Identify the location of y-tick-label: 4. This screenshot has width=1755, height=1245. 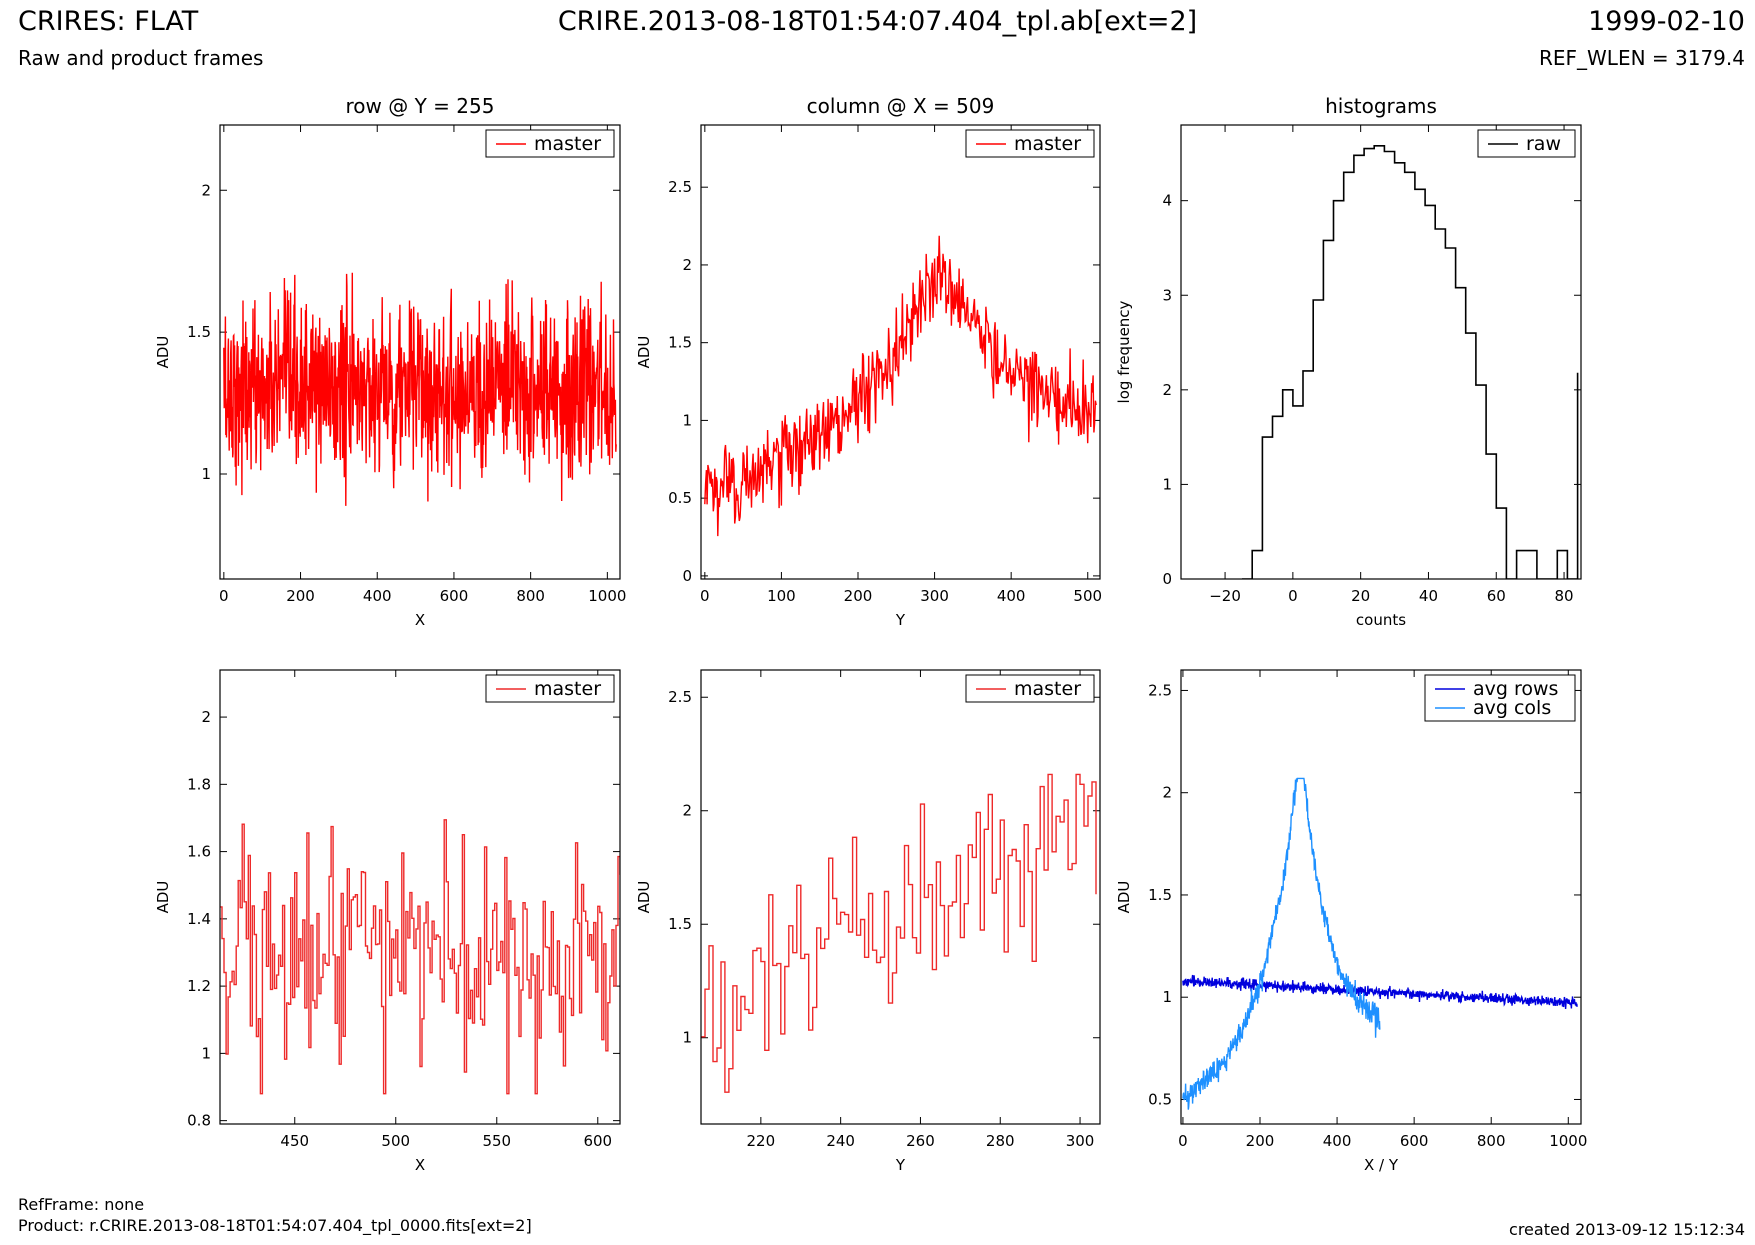
(1167, 201).